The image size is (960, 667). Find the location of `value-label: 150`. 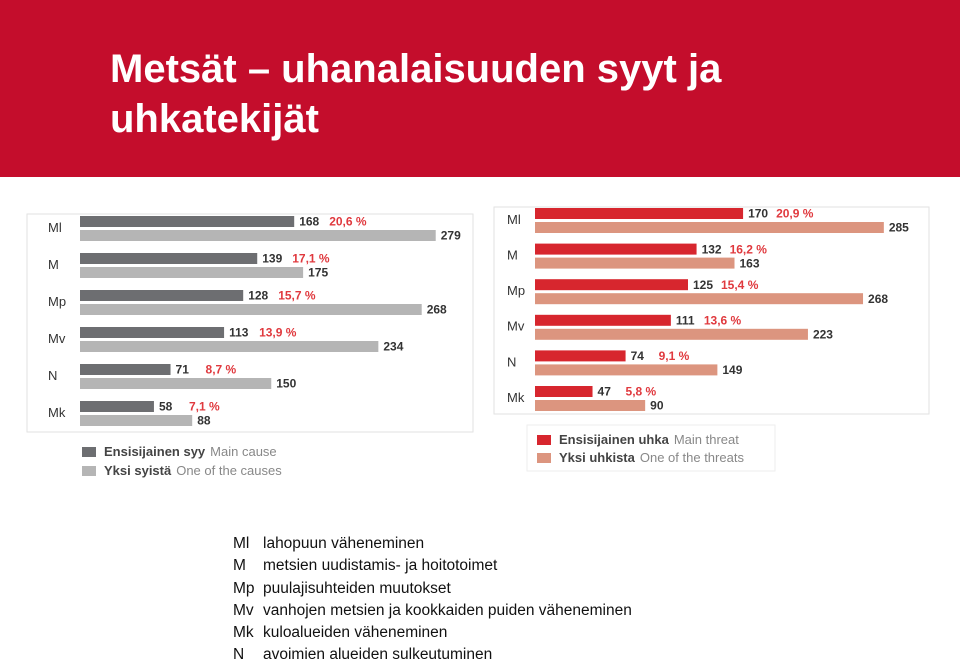

value-label: 150 is located at coordinates (286, 384).